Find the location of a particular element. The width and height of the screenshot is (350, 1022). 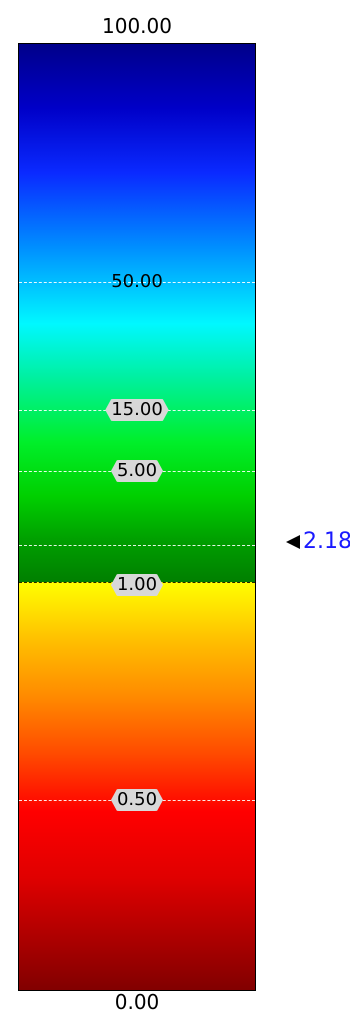

marker-pointer-icon is located at coordinates (293, 542).